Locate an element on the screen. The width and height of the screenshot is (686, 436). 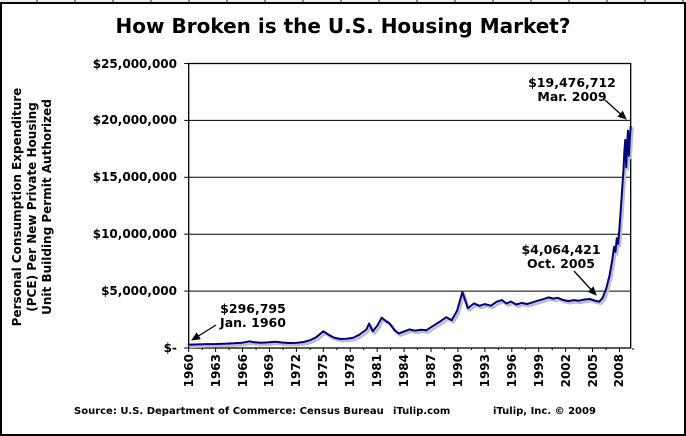
y-axis-title-line: Personal Consumption Expenditure is located at coordinates (17, 207).